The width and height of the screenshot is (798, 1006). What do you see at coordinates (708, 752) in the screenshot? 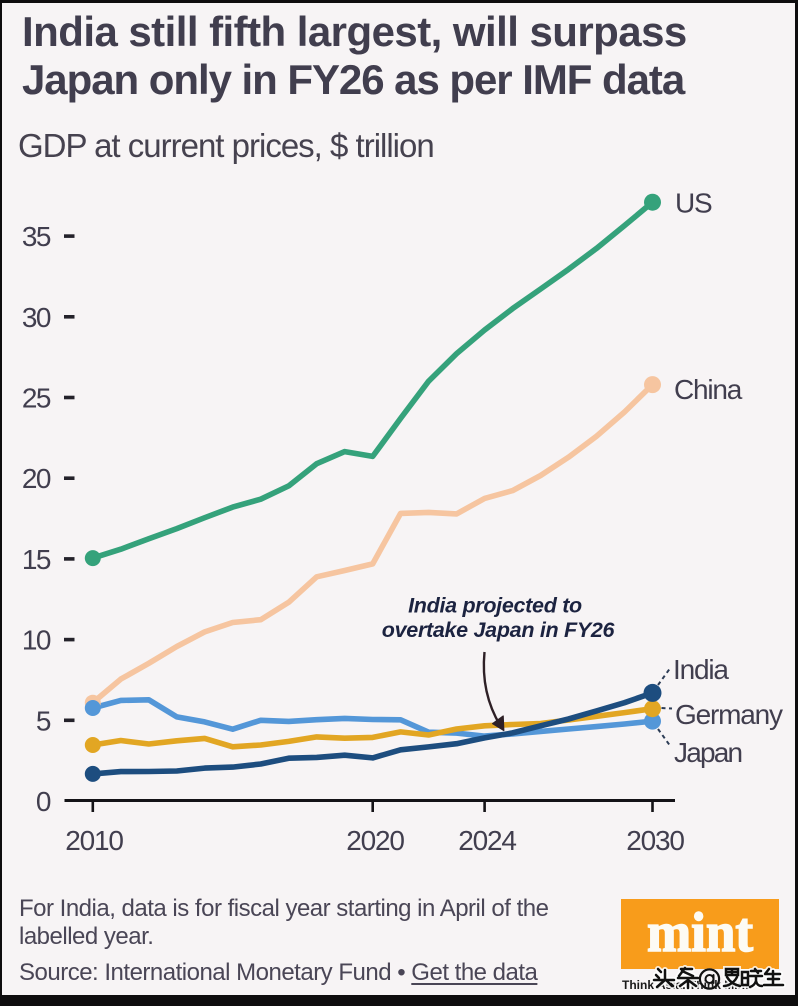
I see `svg-text: Japan` at bounding box center [708, 752].